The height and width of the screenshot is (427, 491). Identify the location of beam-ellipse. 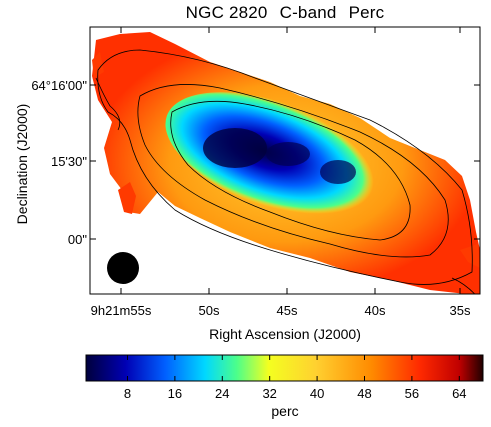
(123, 268).